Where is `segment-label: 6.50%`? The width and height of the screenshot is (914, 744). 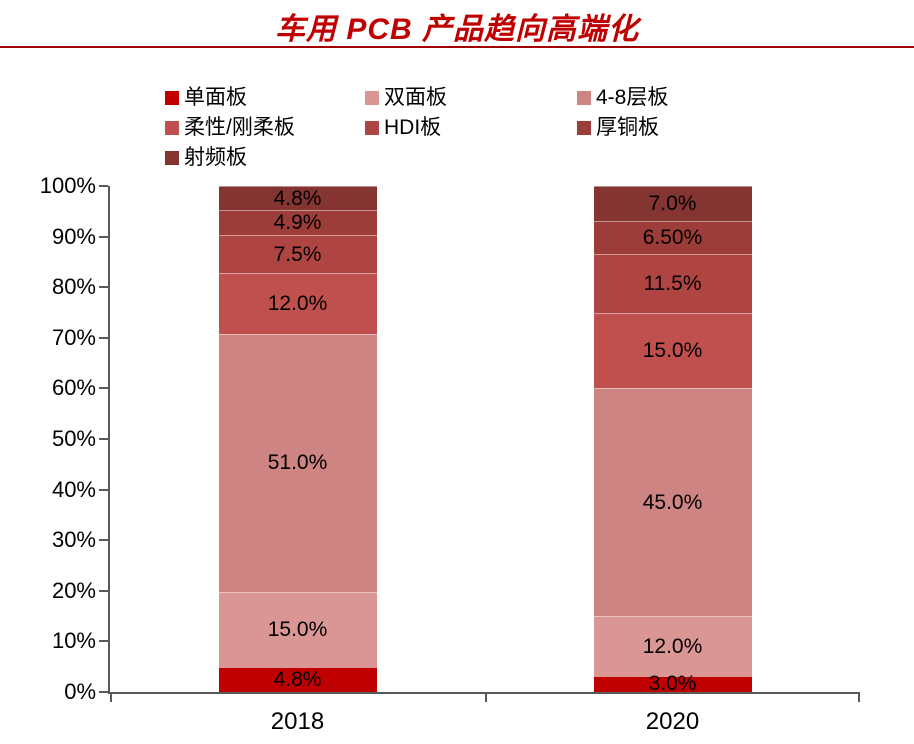 segment-label: 6.50% is located at coordinates (672, 238).